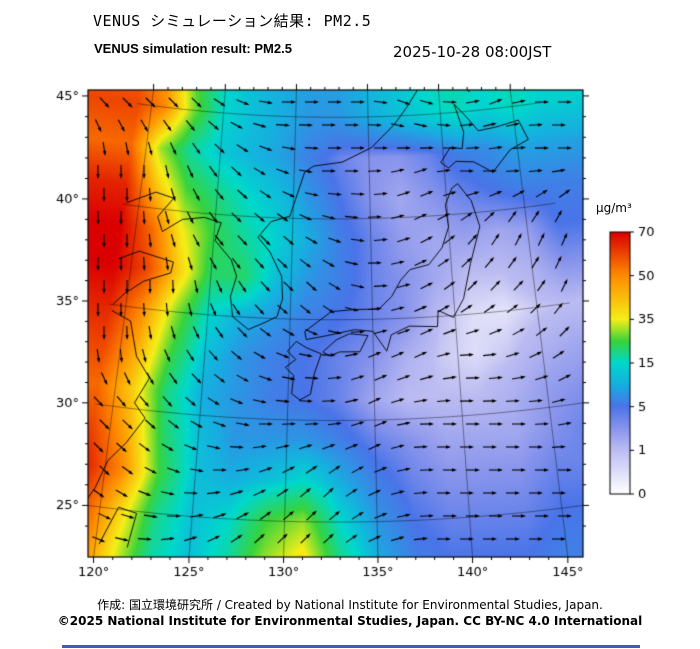 This screenshot has width=700, height=649. What do you see at coordinates (351, 646) in the screenshot?
I see `bottom-blue-divider` at bounding box center [351, 646].